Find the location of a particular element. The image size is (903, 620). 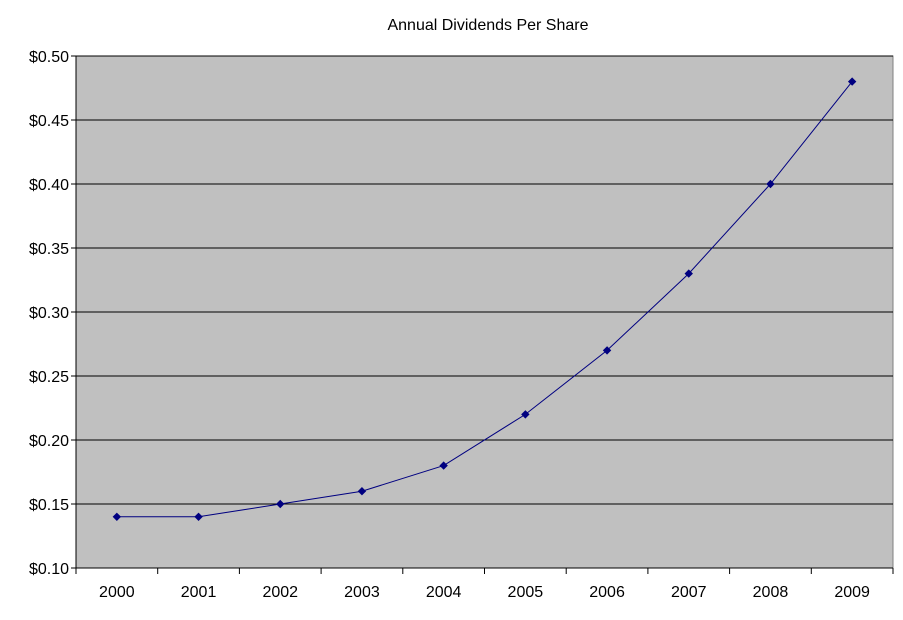

x-tick-label: 2008 is located at coordinates (771, 592).